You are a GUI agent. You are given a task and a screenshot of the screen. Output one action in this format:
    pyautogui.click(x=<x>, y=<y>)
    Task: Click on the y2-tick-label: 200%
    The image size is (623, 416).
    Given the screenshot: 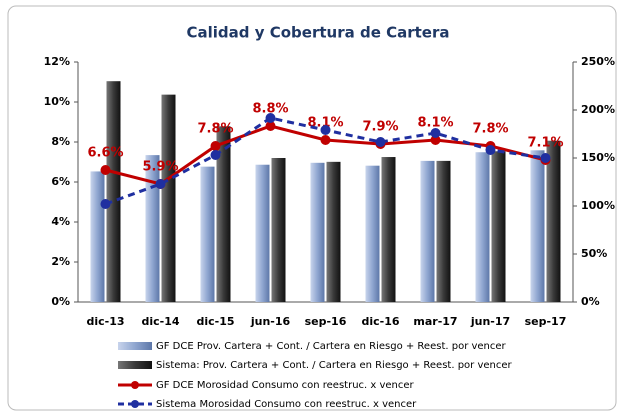 What is the action you would take?
    pyautogui.click(x=598, y=109)
    